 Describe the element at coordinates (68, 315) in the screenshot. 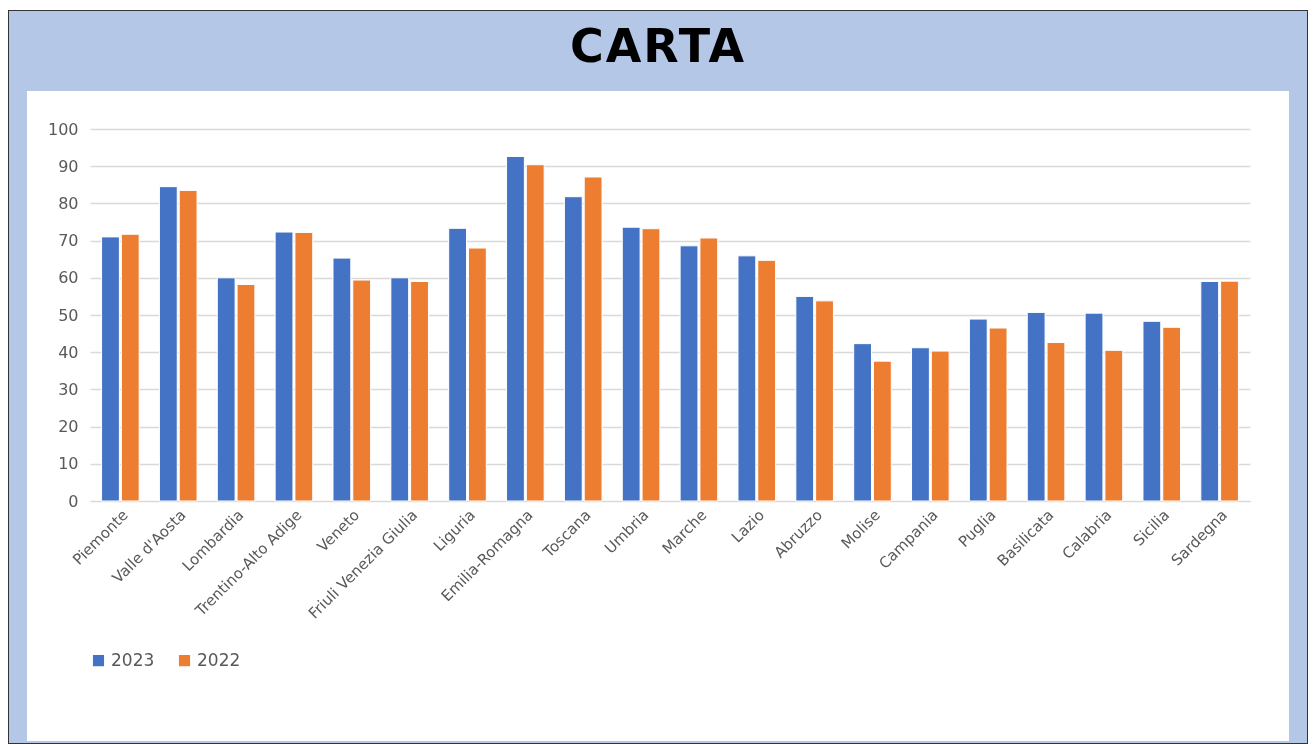

I see `y-tick-label: 50` at that location.